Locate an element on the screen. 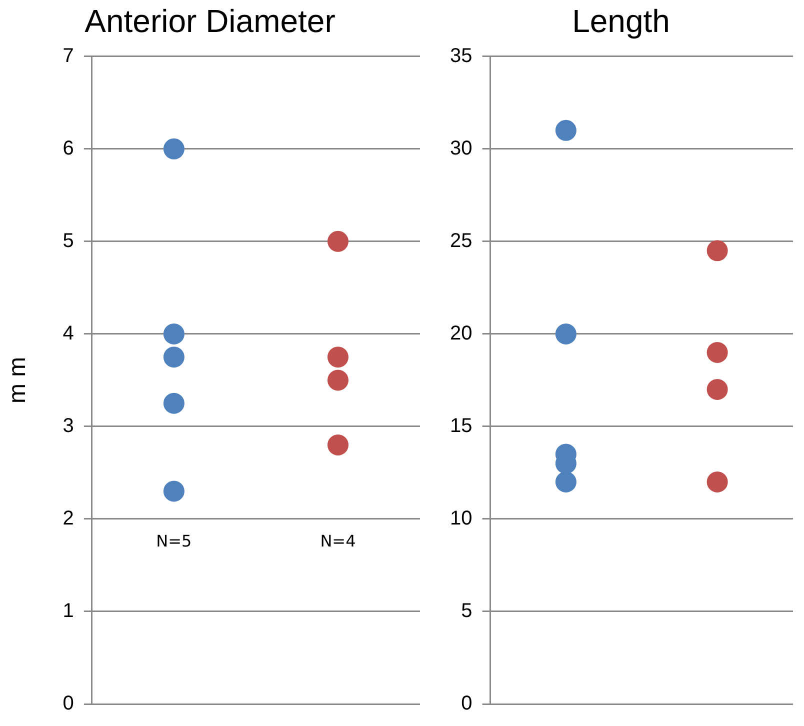 The image size is (804, 726). y-tick-label: 35 is located at coordinates (461, 55).